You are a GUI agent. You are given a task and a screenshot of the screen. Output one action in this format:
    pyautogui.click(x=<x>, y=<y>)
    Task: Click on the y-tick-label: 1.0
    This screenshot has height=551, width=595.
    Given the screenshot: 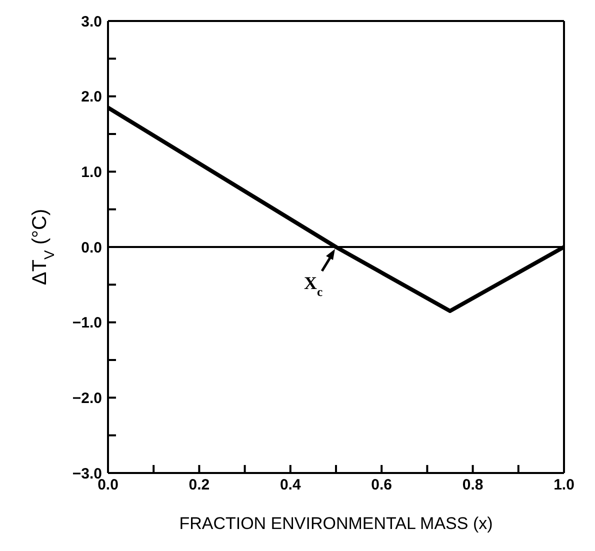 What is the action you would take?
    pyautogui.click(x=91, y=172)
    